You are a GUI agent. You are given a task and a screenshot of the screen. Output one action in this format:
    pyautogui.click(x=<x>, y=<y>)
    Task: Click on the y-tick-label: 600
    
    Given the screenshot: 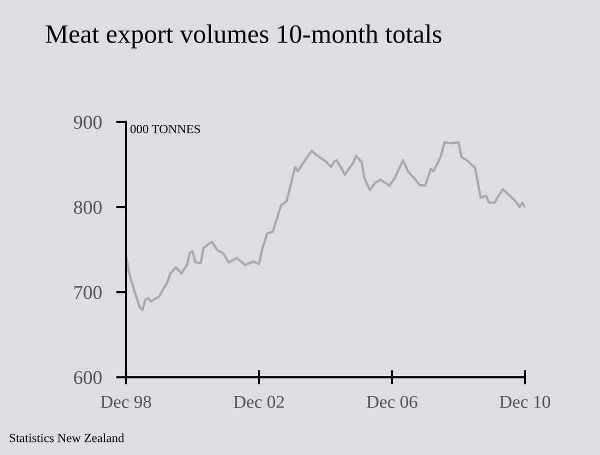 What is the action you would take?
    pyautogui.click(x=88, y=377)
    